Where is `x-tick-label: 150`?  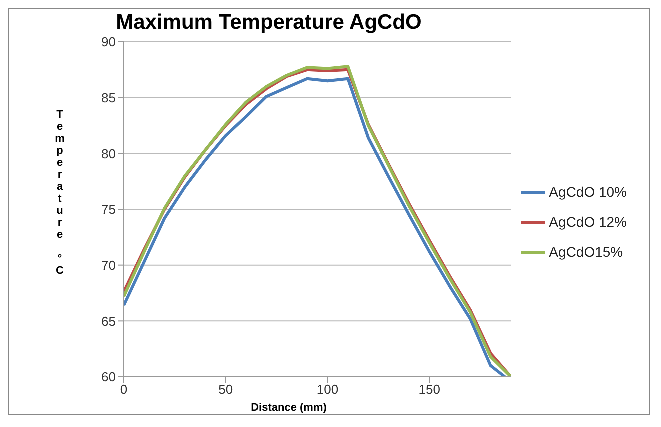 x-tick-label: 150 is located at coordinates (429, 390).